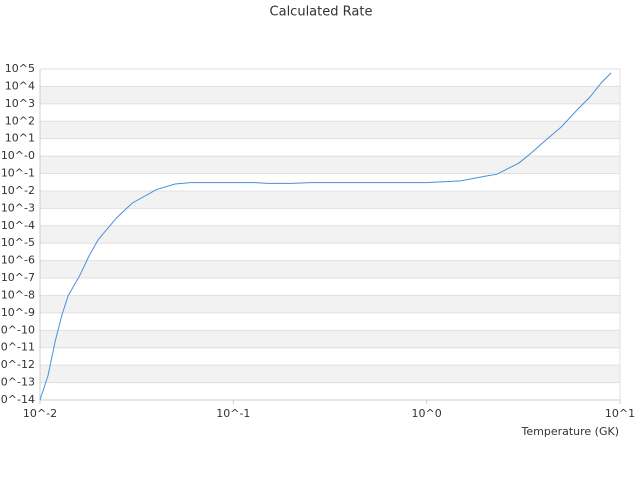 The image size is (640, 480). What do you see at coordinates (18, 294) in the screenshot?
I see `y-tick-label: 10^-8` at bounding box center [18, 294].